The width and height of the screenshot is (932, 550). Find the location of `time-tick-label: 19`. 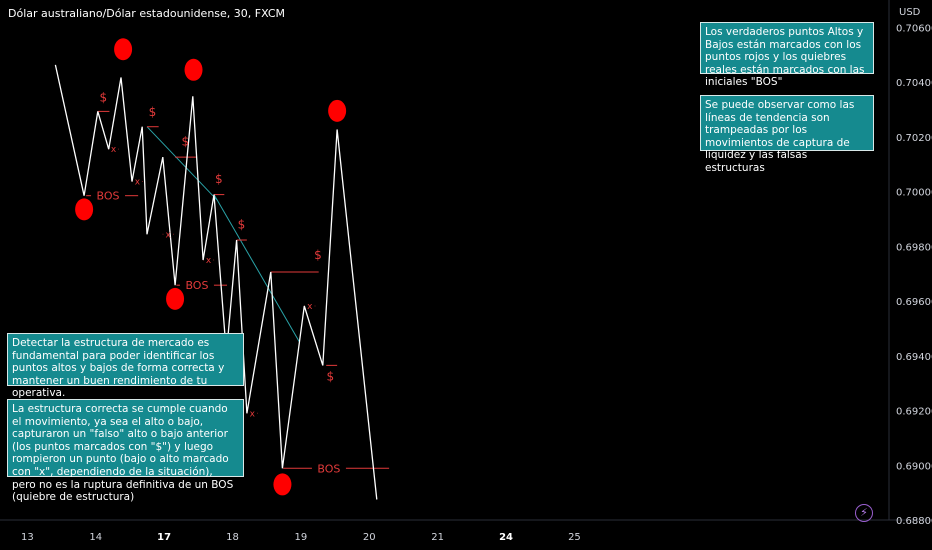

time-tick-label: 19 is located at coordinates (301, 537).